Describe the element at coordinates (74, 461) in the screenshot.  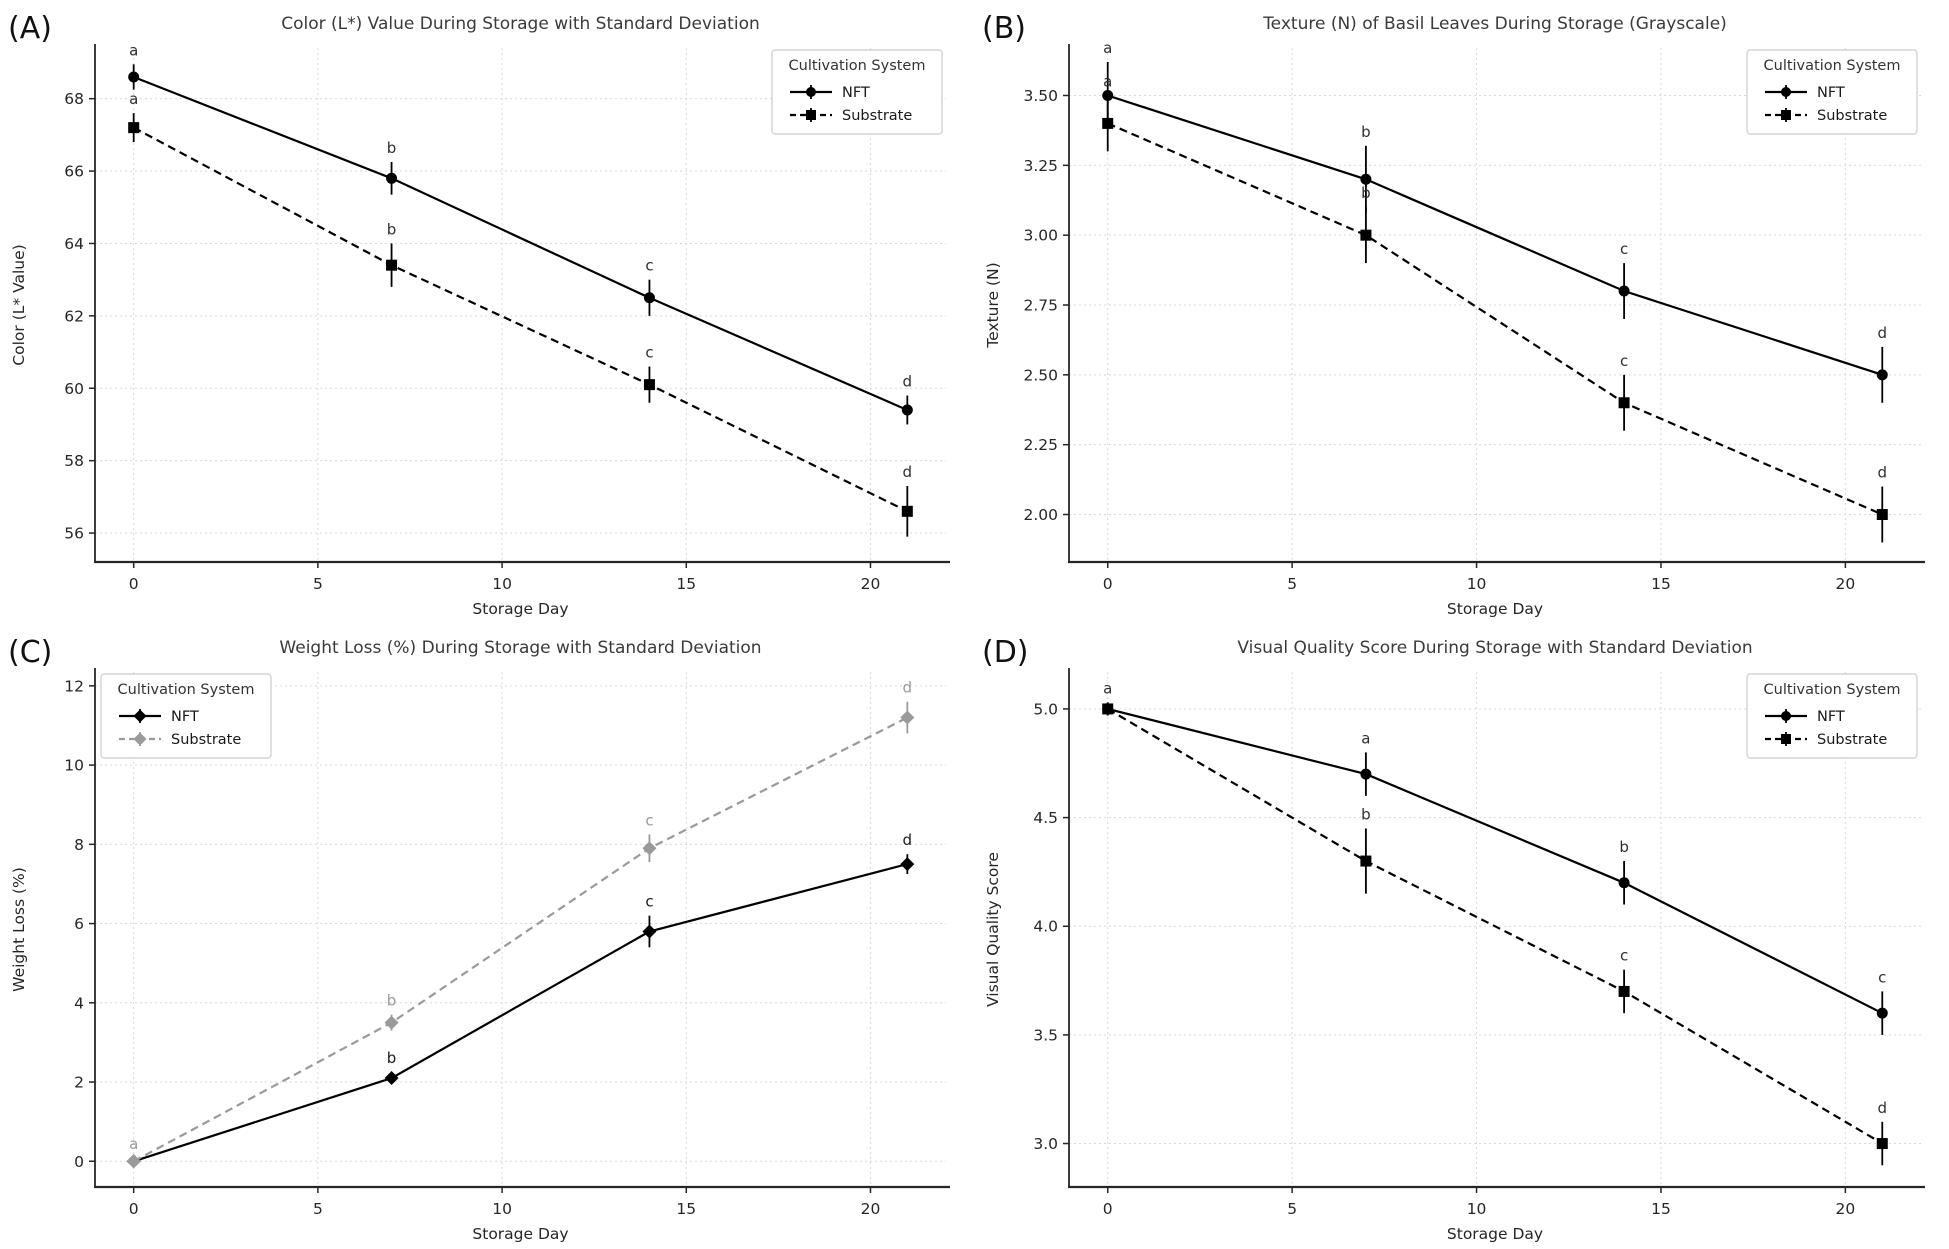
I see `y-tick-label: 58` at that location.